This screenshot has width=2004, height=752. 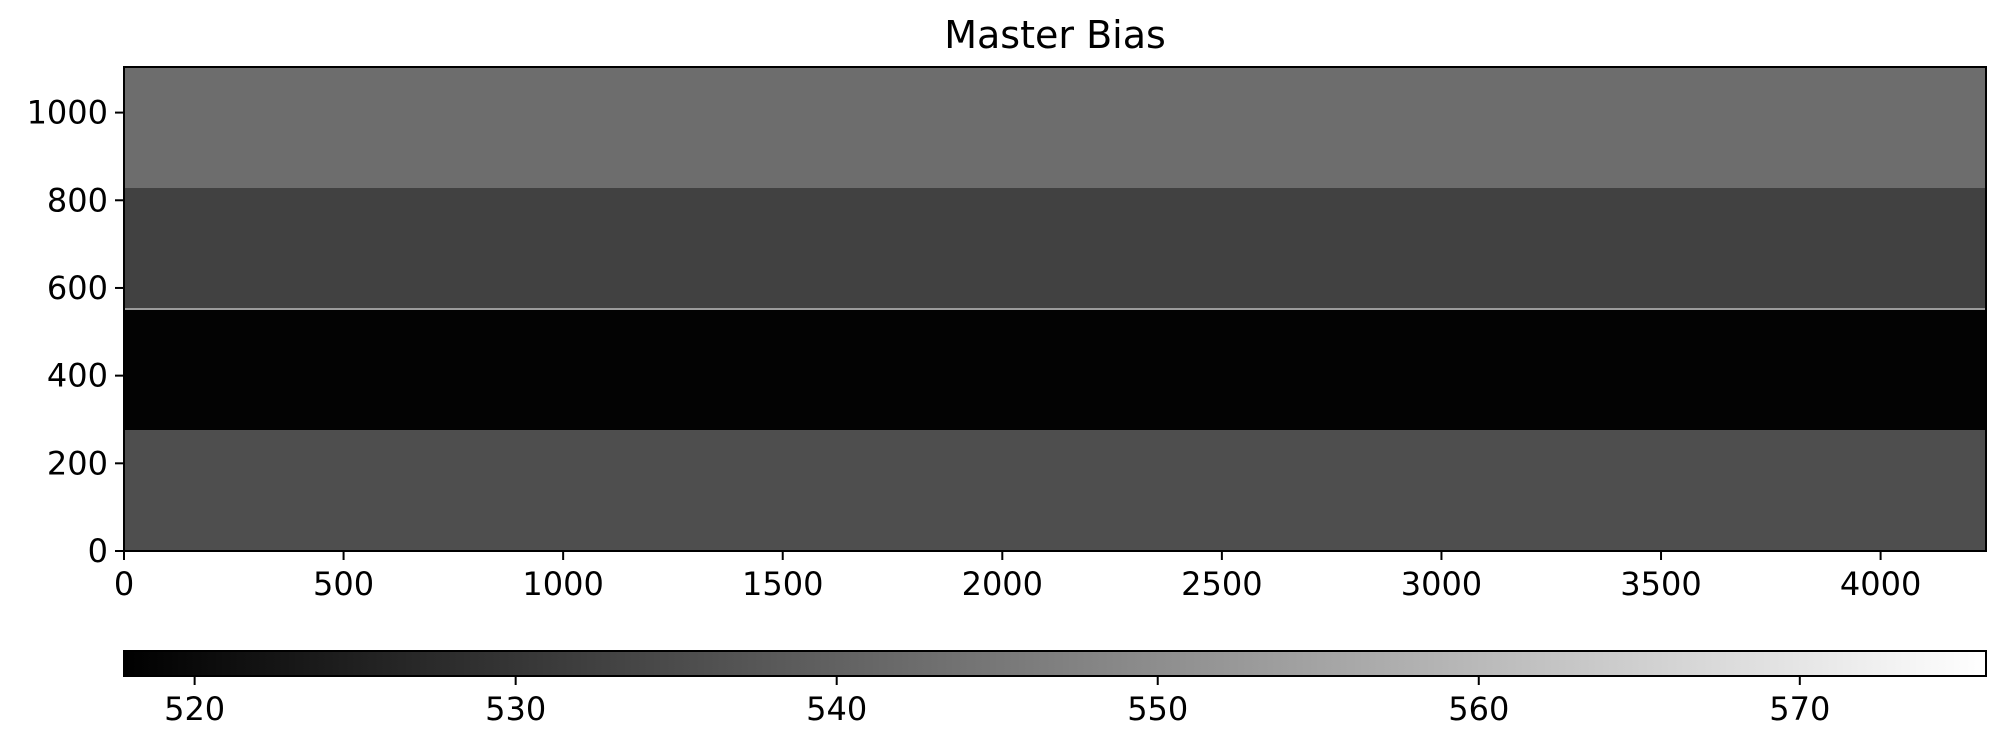 I want to click on colorbar-frame, so click(x=1055, y=663).